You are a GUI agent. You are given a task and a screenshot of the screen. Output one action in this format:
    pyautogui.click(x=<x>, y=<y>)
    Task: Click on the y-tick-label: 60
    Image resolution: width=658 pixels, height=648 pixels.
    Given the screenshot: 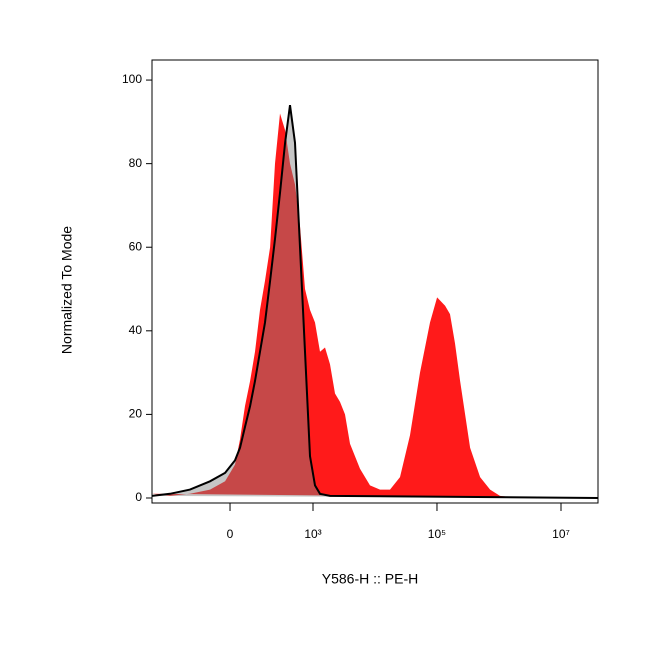 What is the action you would take?
    pyautogui.click(x=136, y=246)
    